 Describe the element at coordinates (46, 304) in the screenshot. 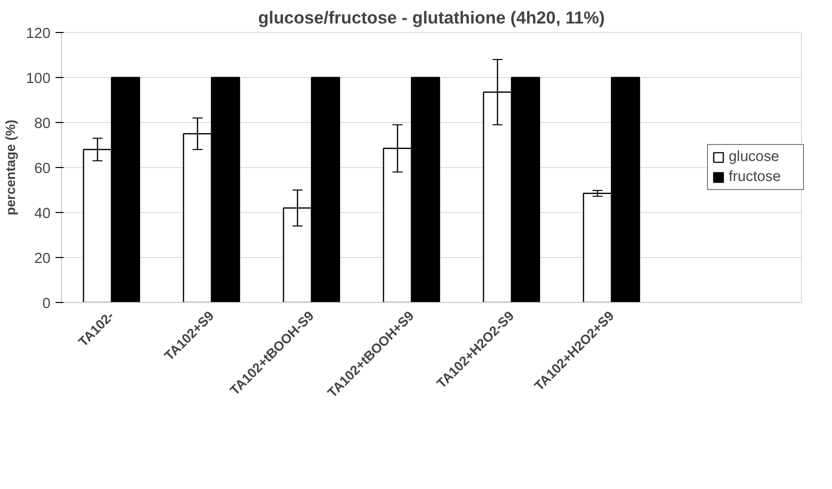

I see `y-tick-label: 0` at that location.